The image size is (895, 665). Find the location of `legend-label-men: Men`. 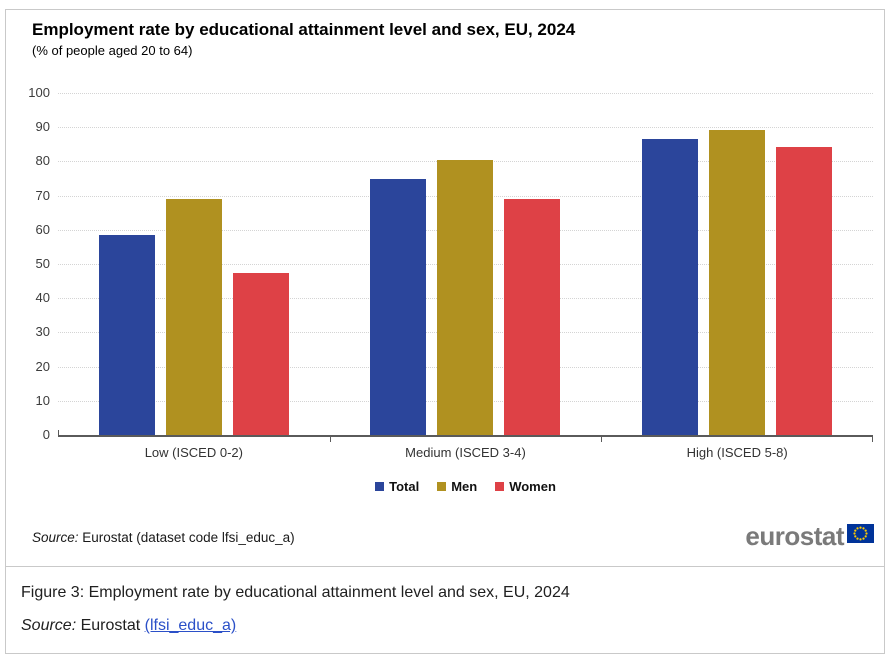

legend-label-men: Men is located at coordinates (464, 486).